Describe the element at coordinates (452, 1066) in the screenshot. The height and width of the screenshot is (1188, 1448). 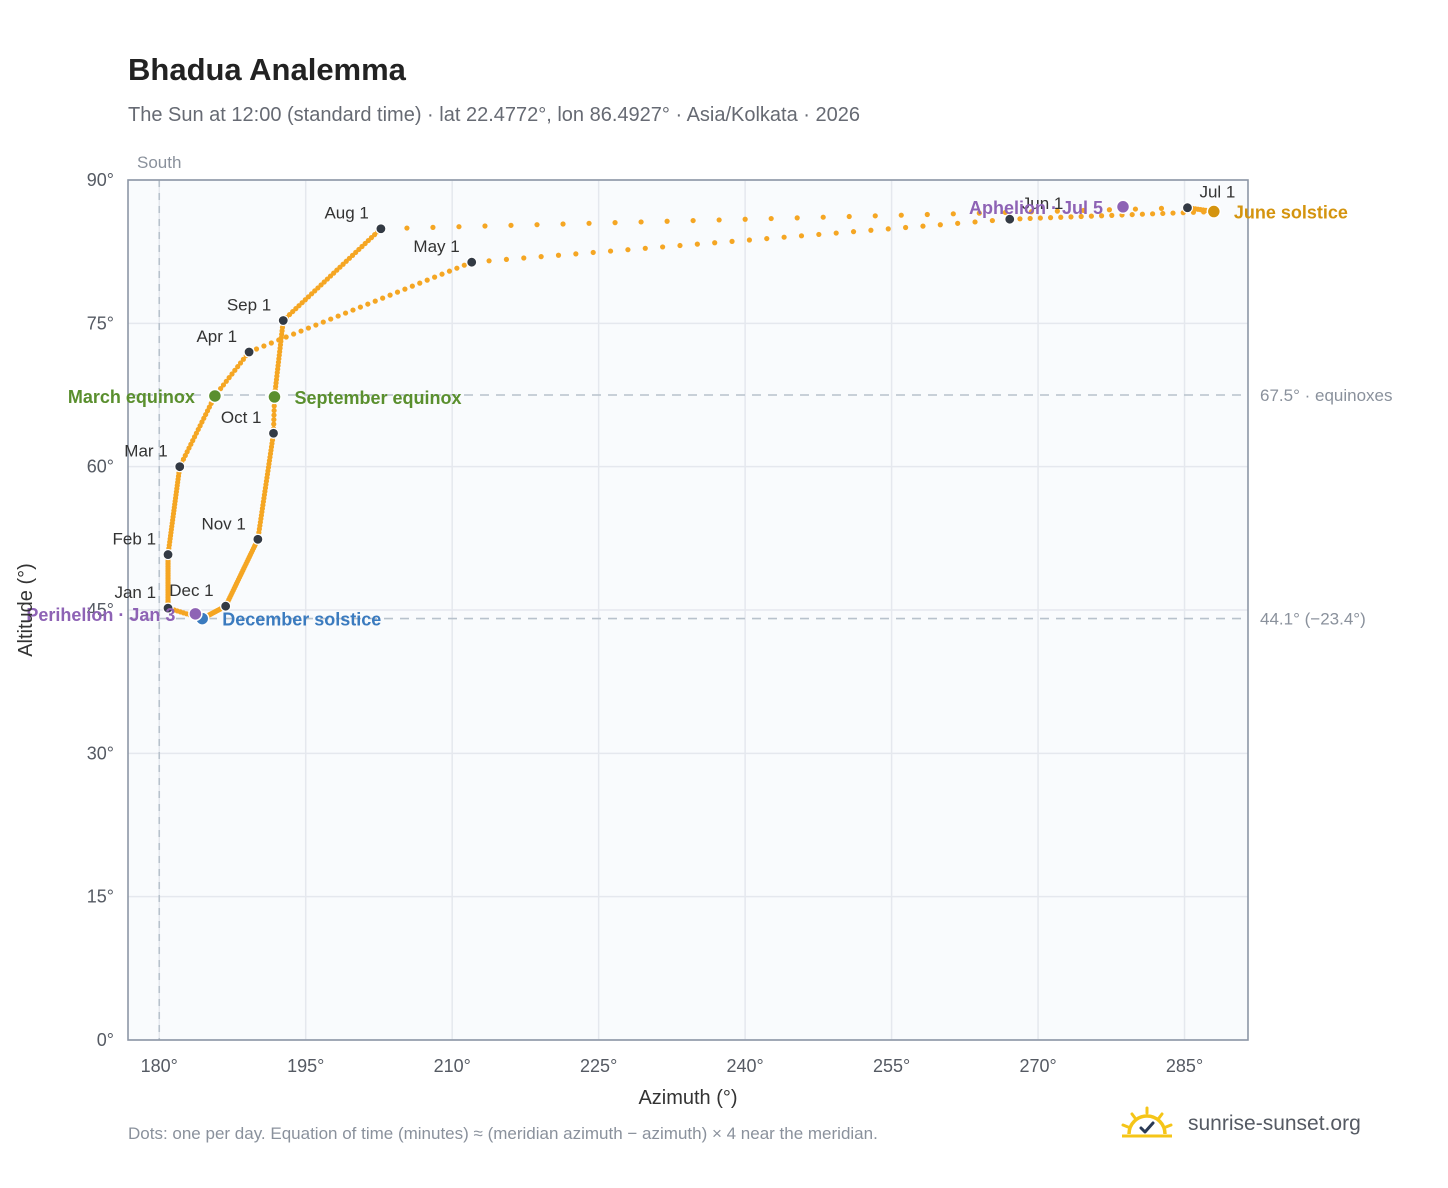
I see `x-tick-label: 210°` at that location.